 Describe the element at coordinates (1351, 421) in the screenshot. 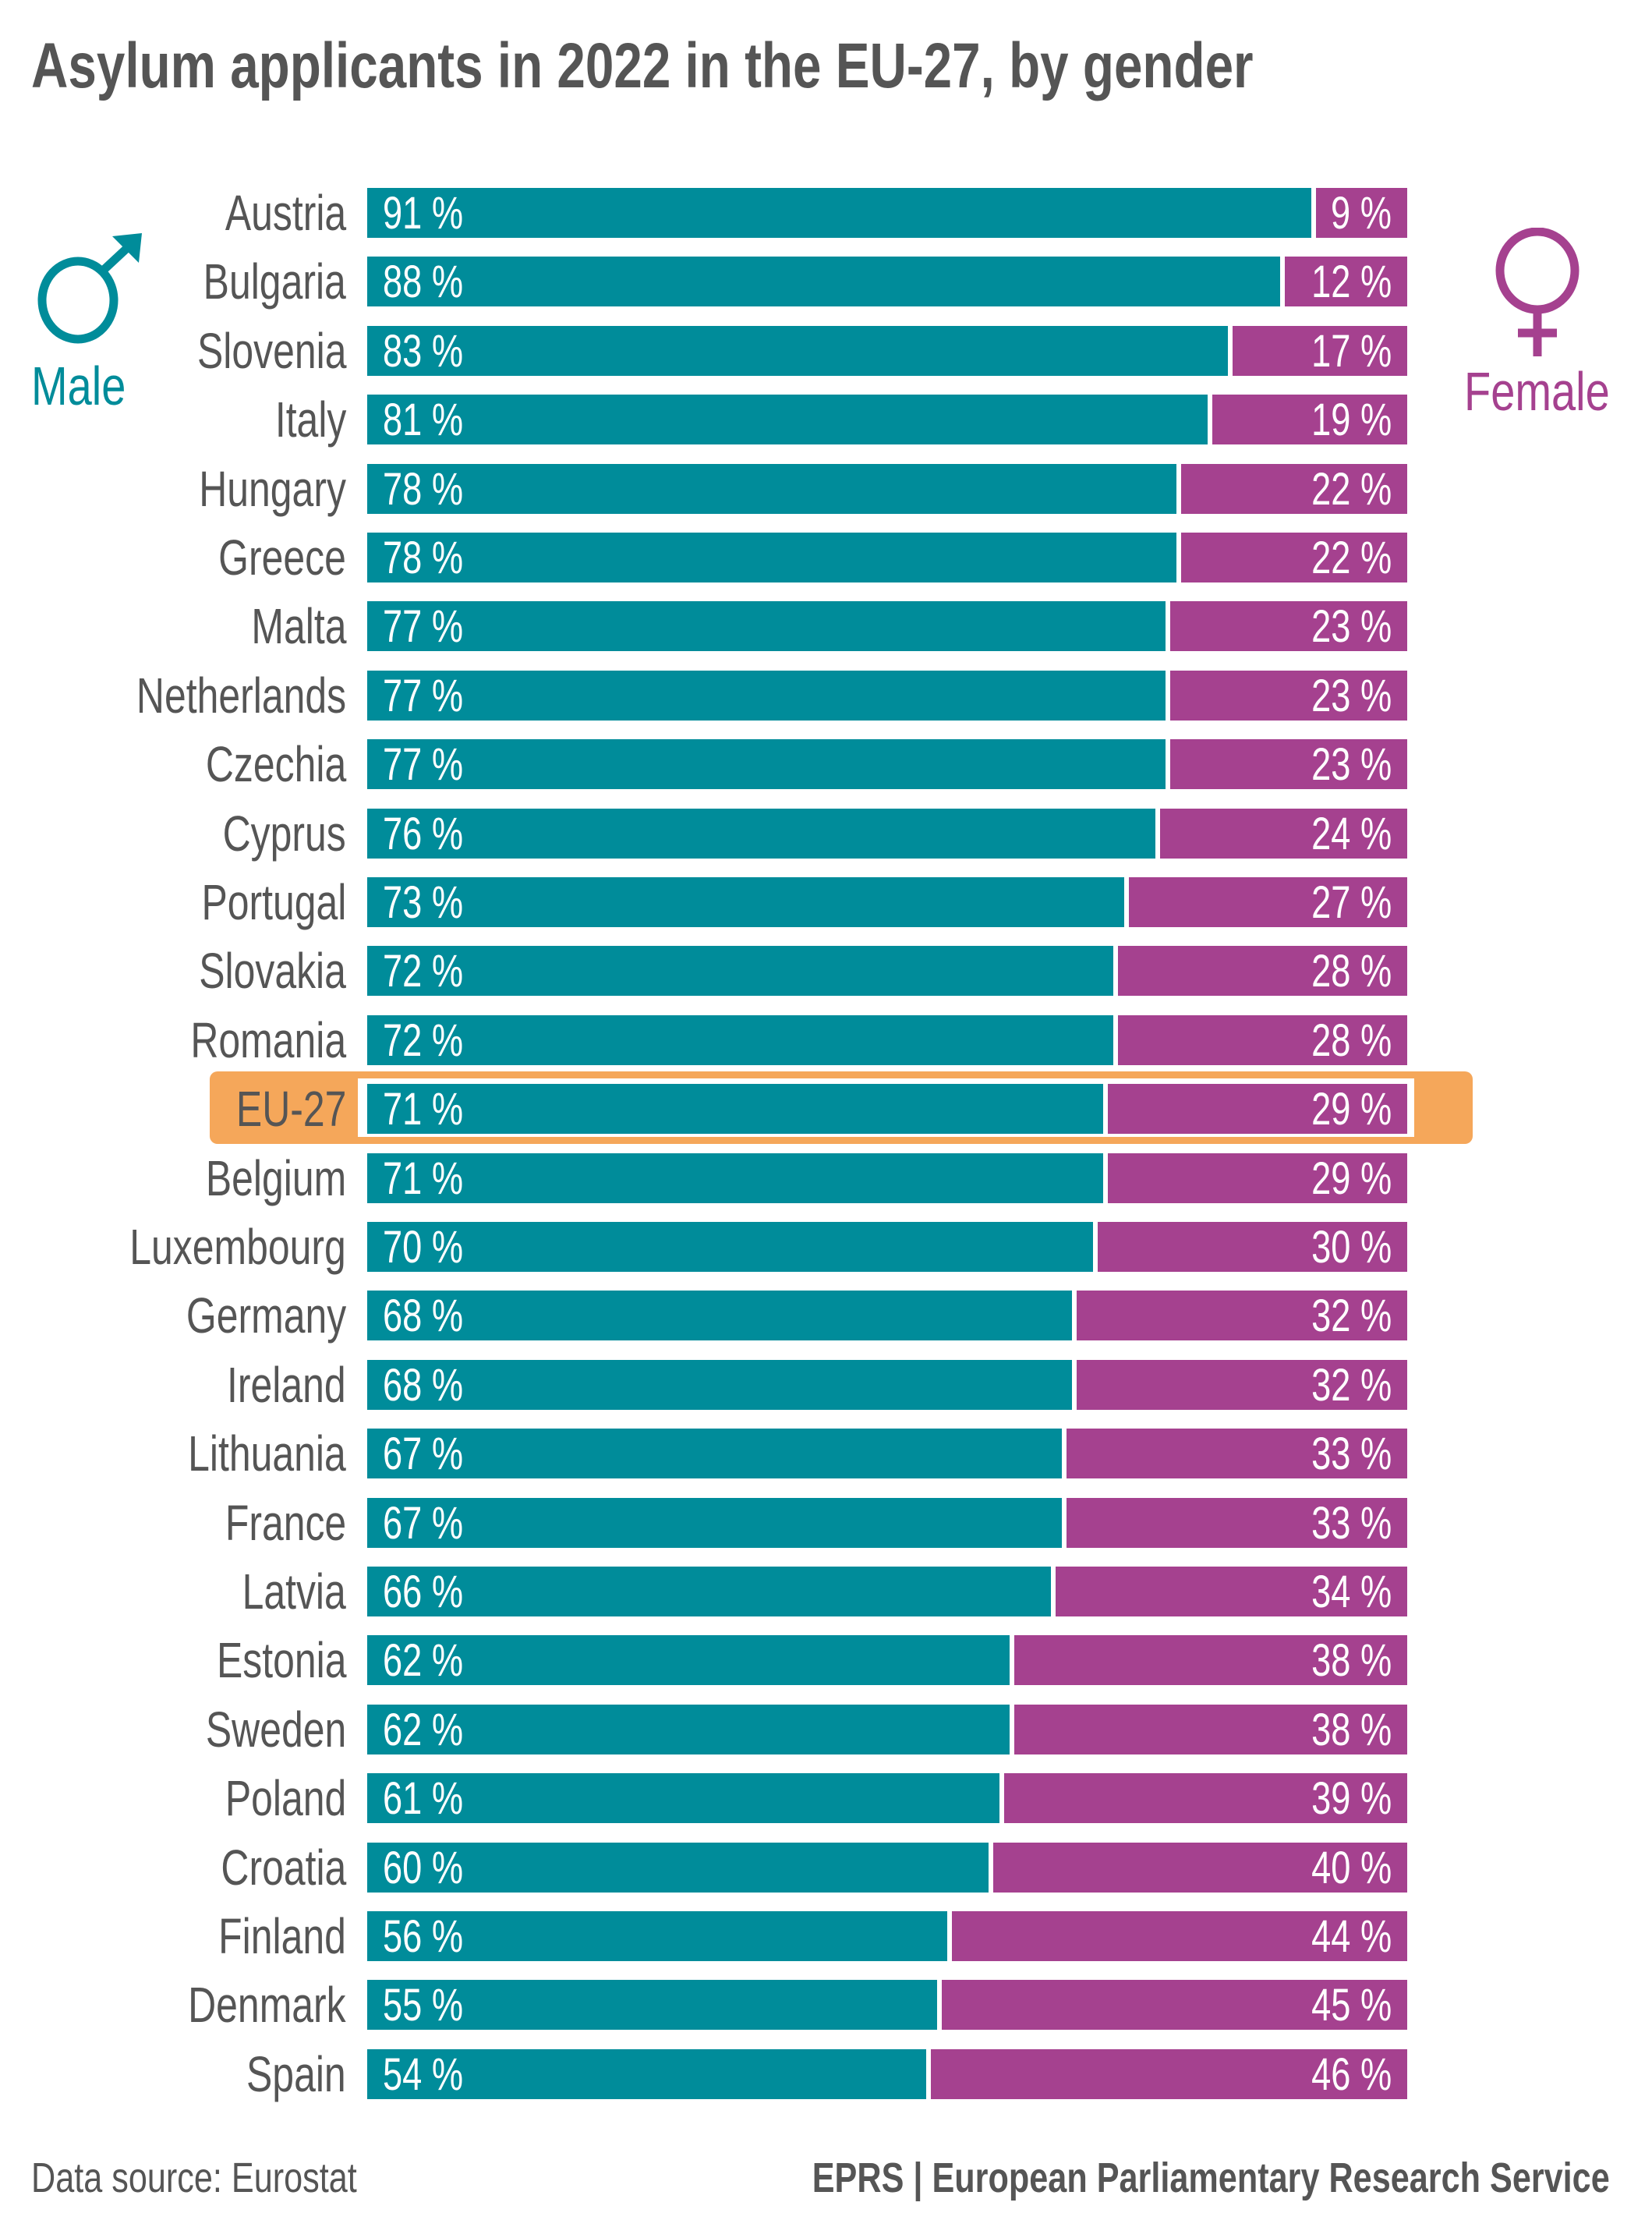

I see `female-value-label: 19 %` at that location.